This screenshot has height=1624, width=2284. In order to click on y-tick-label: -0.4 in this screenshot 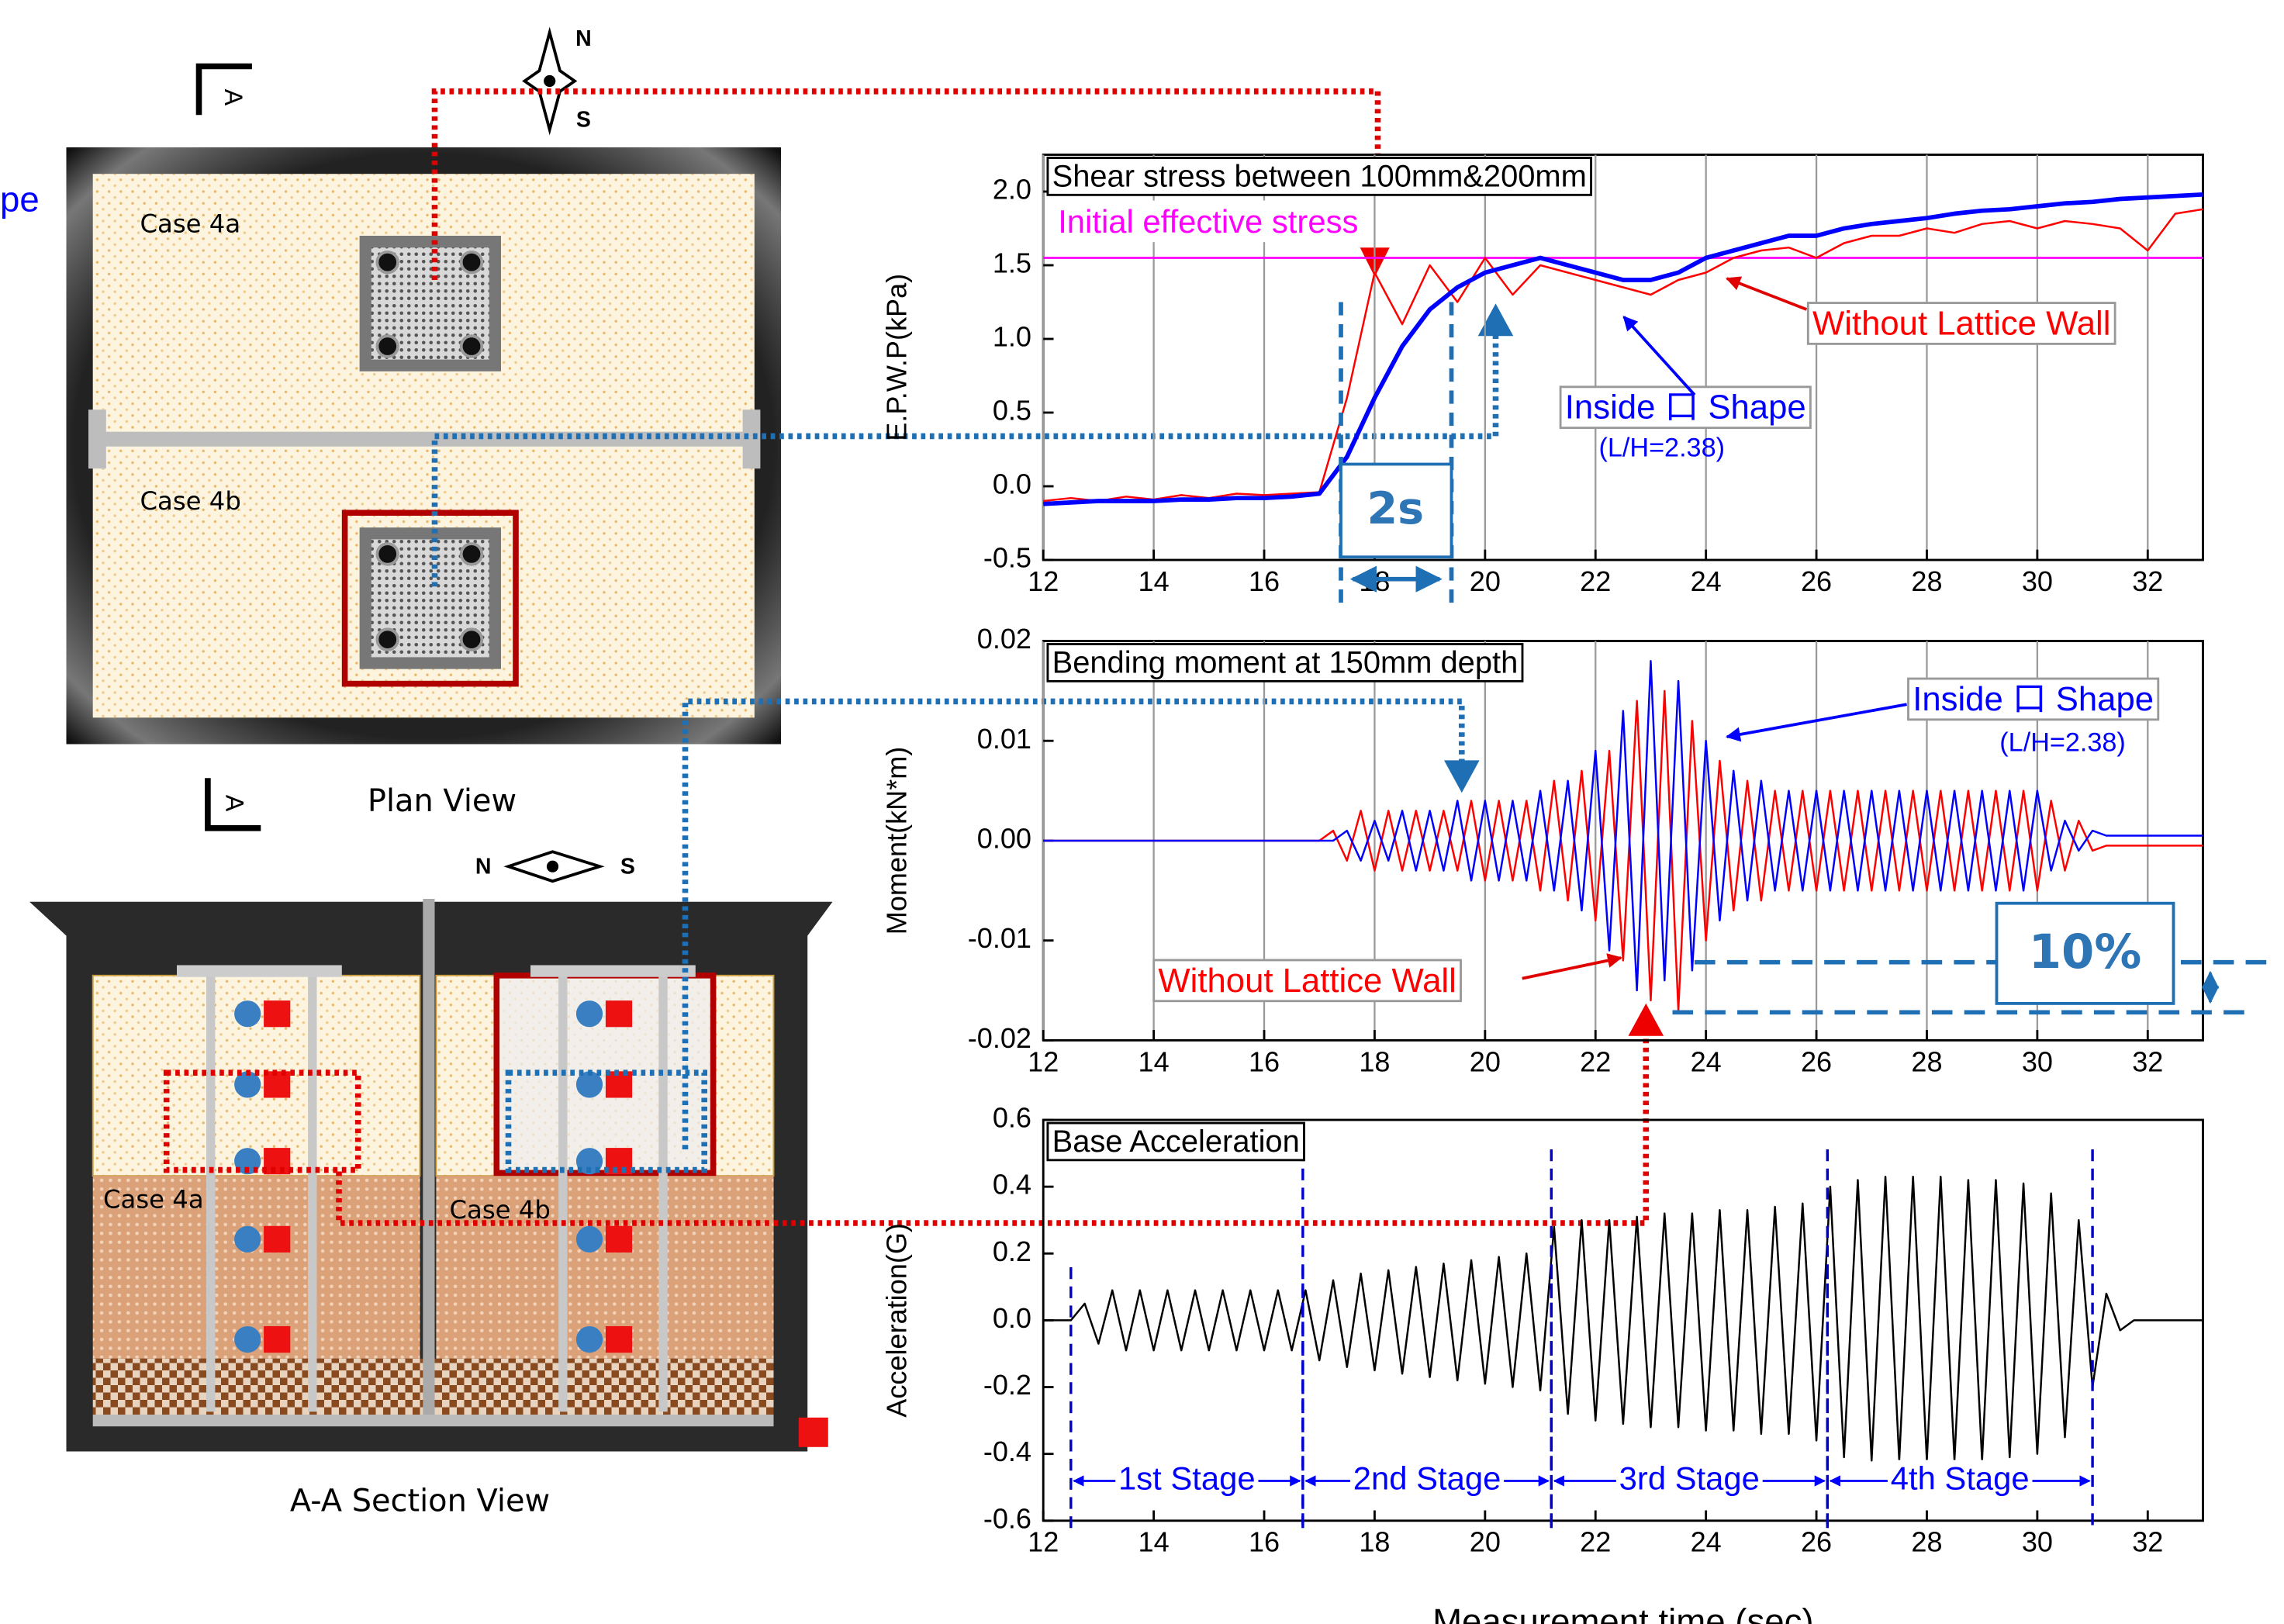, I will do `click(1007, 1451)`.